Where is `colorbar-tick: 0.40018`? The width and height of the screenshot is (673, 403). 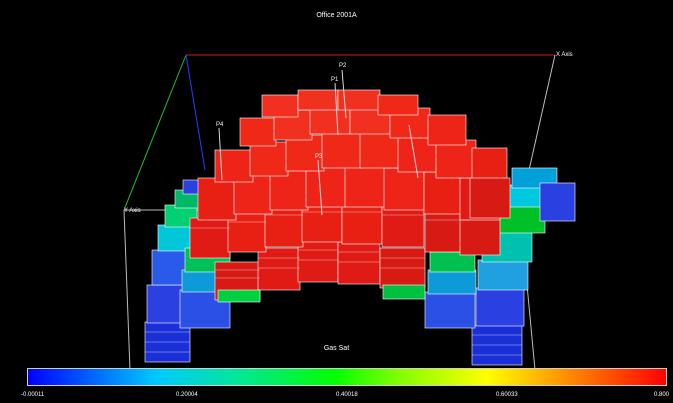 colorbar-tick: 0.40018 is located at coordinates (347, 395).